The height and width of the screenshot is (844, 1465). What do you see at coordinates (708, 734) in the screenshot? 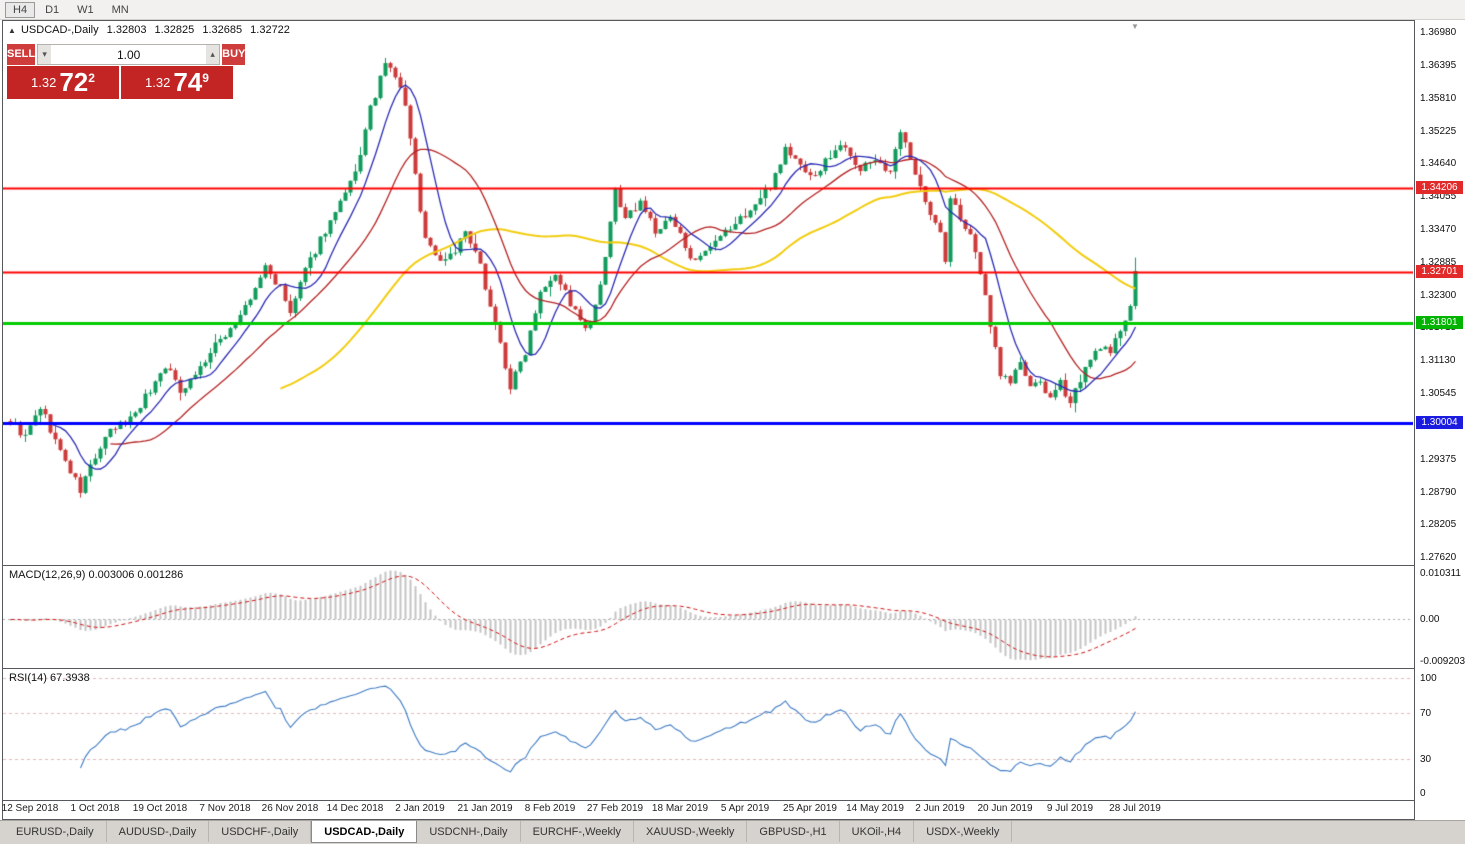
I see `rsi-canvas` at bounding box center [708, 734].